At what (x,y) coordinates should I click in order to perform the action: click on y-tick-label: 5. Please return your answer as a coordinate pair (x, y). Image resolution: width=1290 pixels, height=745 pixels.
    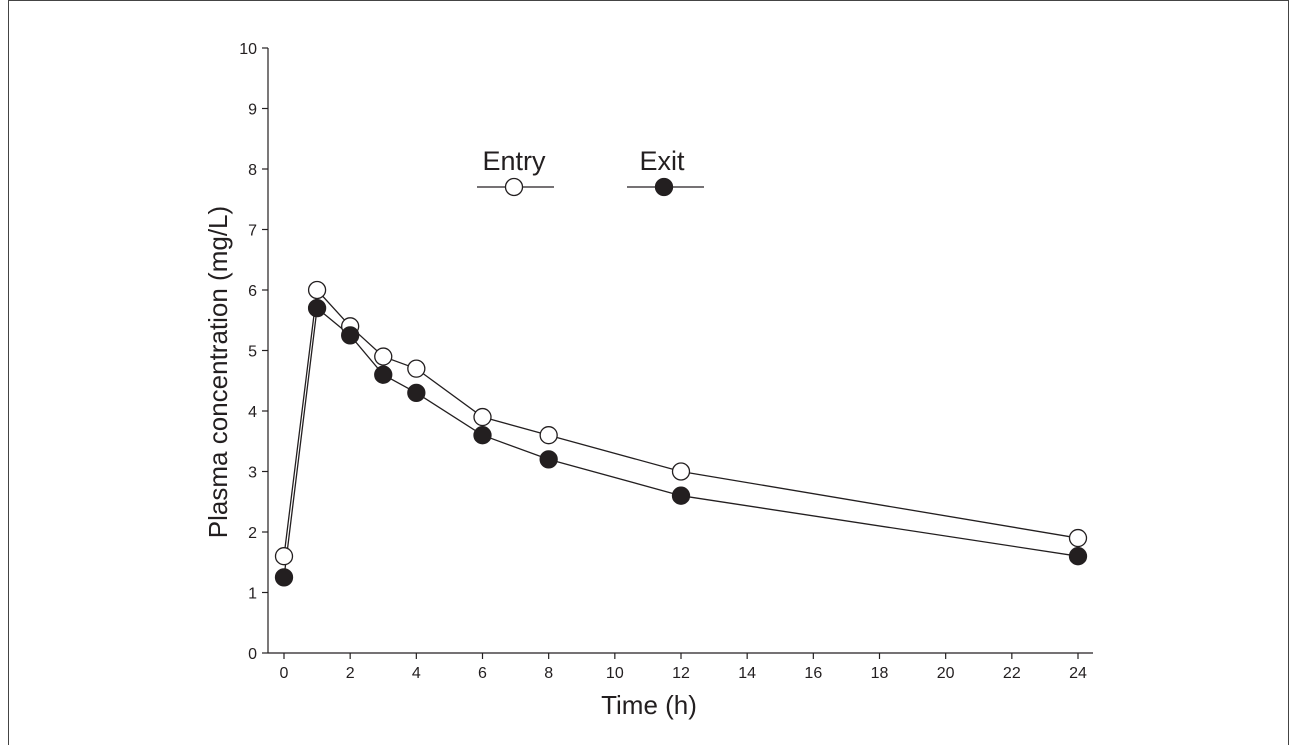
    Looking at the image, I should click on (252, 352).